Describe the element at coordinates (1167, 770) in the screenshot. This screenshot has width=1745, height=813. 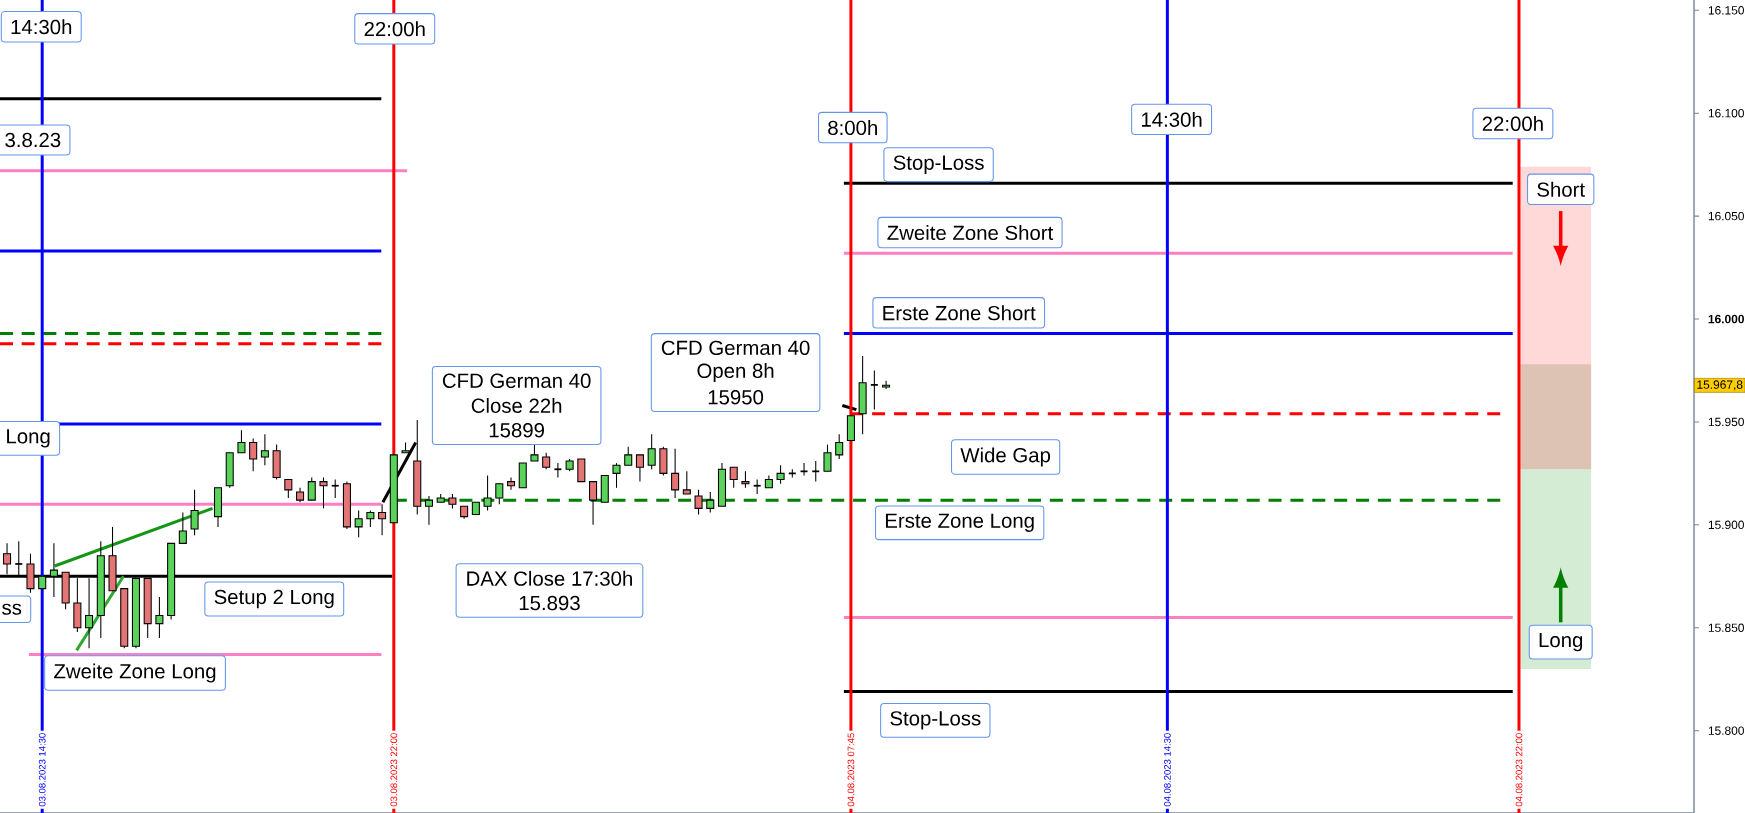
I see `x-tick-label: 04.08.2023 14:30` at that location.